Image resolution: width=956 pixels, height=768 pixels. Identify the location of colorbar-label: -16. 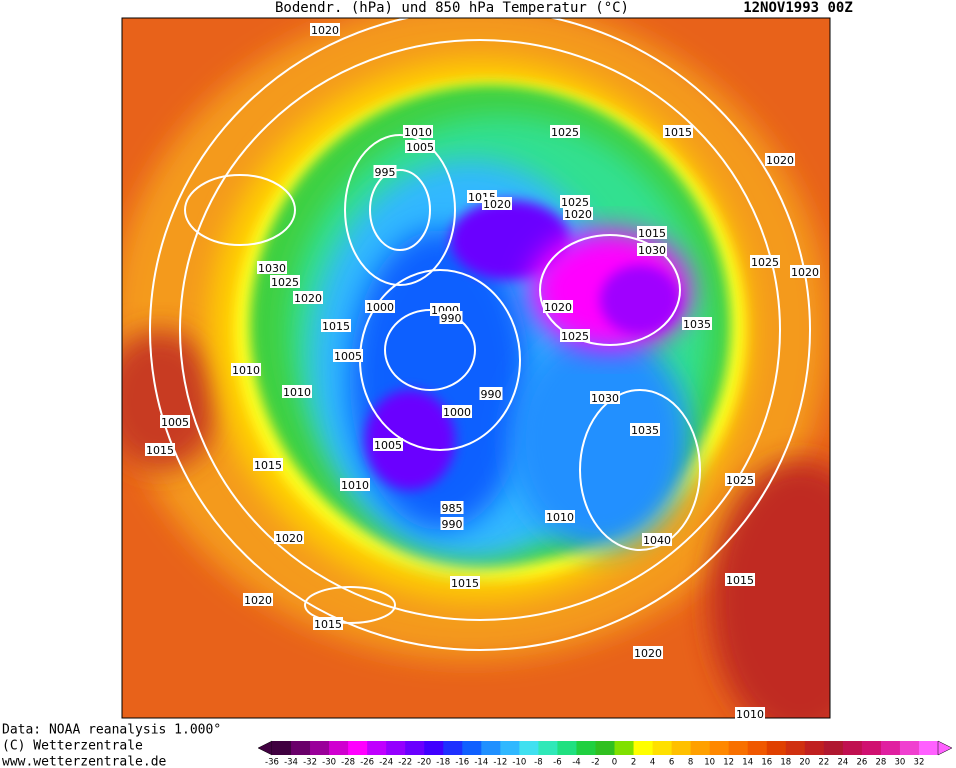
(462, 763).